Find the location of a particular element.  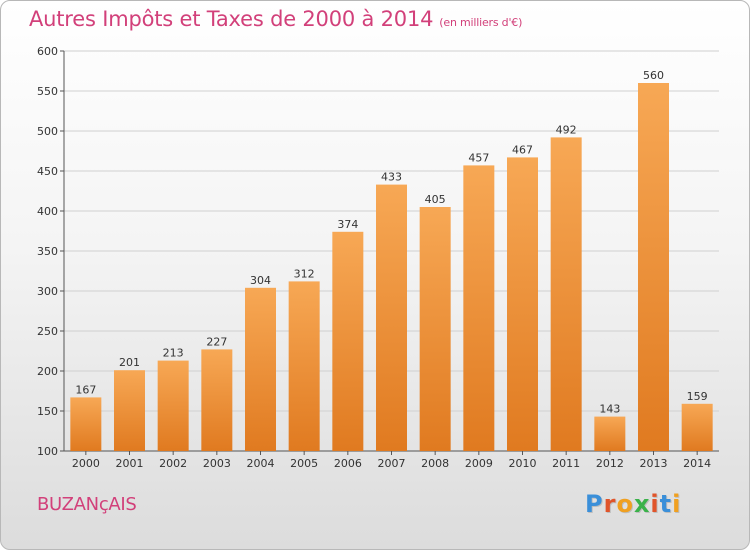

bar-2006 is located at coordinates (348, 341).